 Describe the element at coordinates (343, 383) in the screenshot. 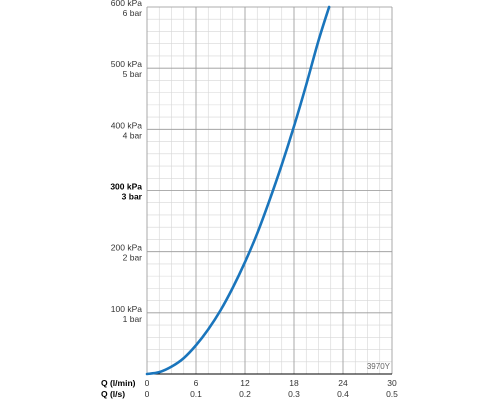

I see `x-tick-label-lmin: 24` at that location.